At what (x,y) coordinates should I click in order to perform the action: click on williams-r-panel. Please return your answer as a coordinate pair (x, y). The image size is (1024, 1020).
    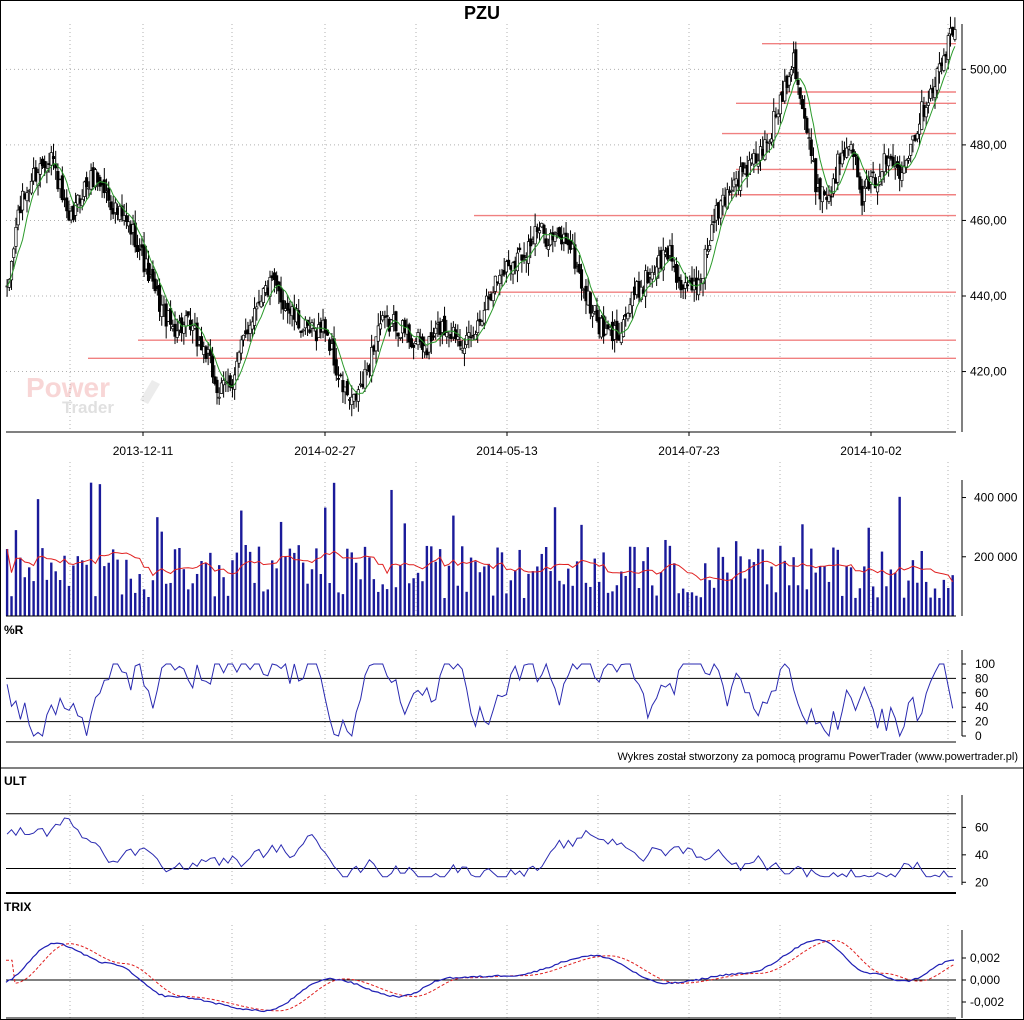
    Looking at the image, I should click on (481, 700).